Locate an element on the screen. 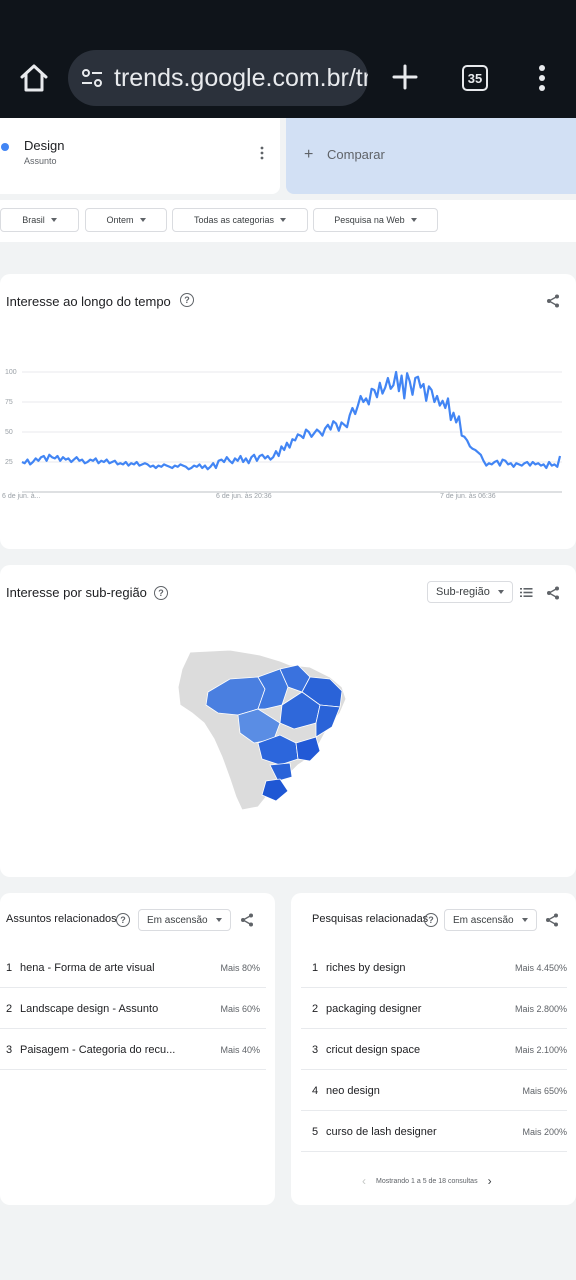 The width and height of the screenshot is (576, 1280). item-value: Mais 4.450% is located at coordinates (540, 967).